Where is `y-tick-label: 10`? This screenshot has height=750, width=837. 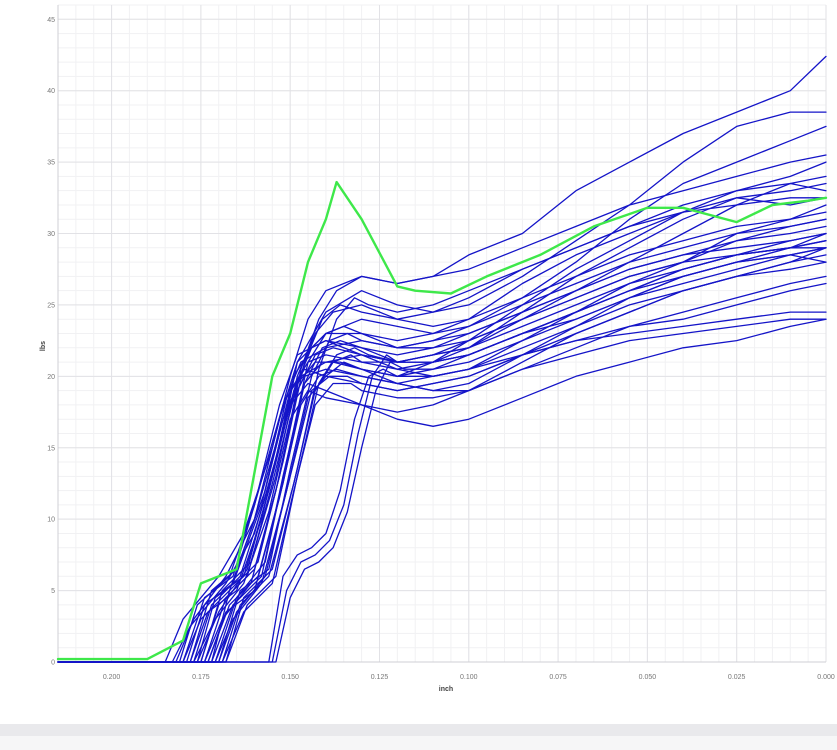 y-tick-label: 10 is located at coordinates (51, 520).